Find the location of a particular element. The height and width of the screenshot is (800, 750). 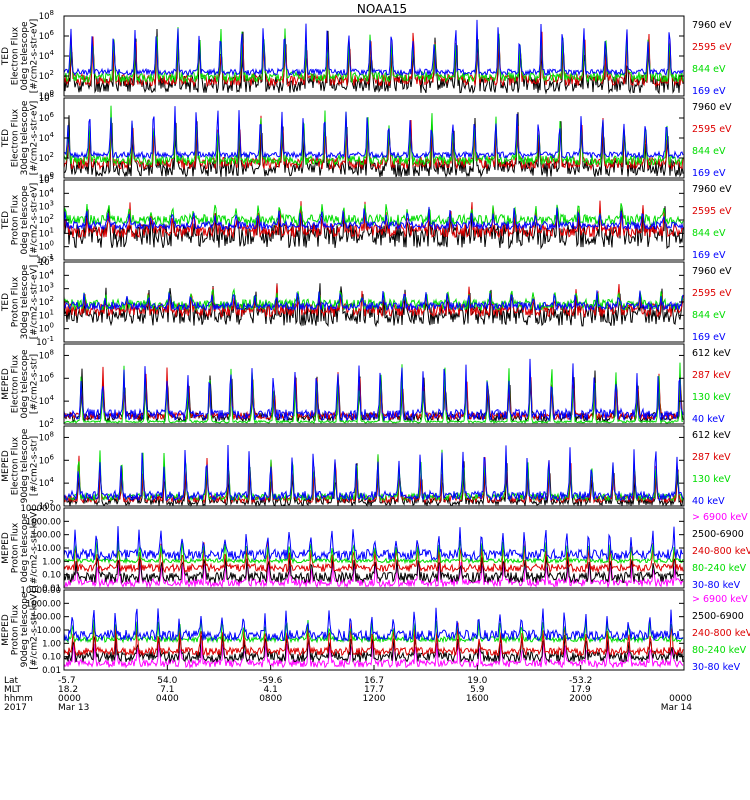

y-tick-label: 1000.00 is located at coordinates (43, 522).